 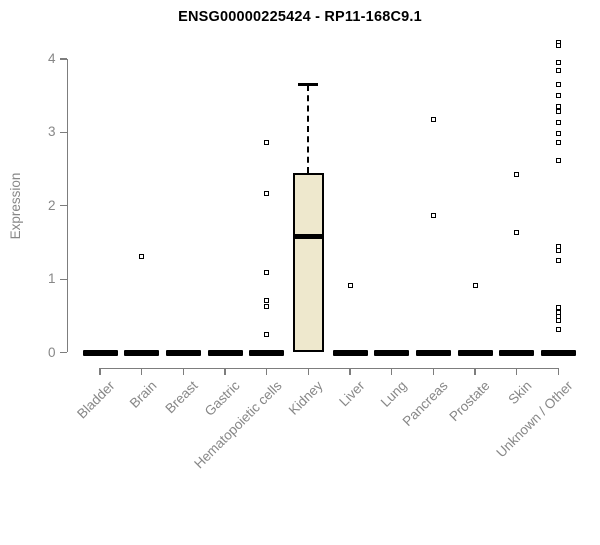 I want to click on y-axis-line, so click(x=67, y=206).